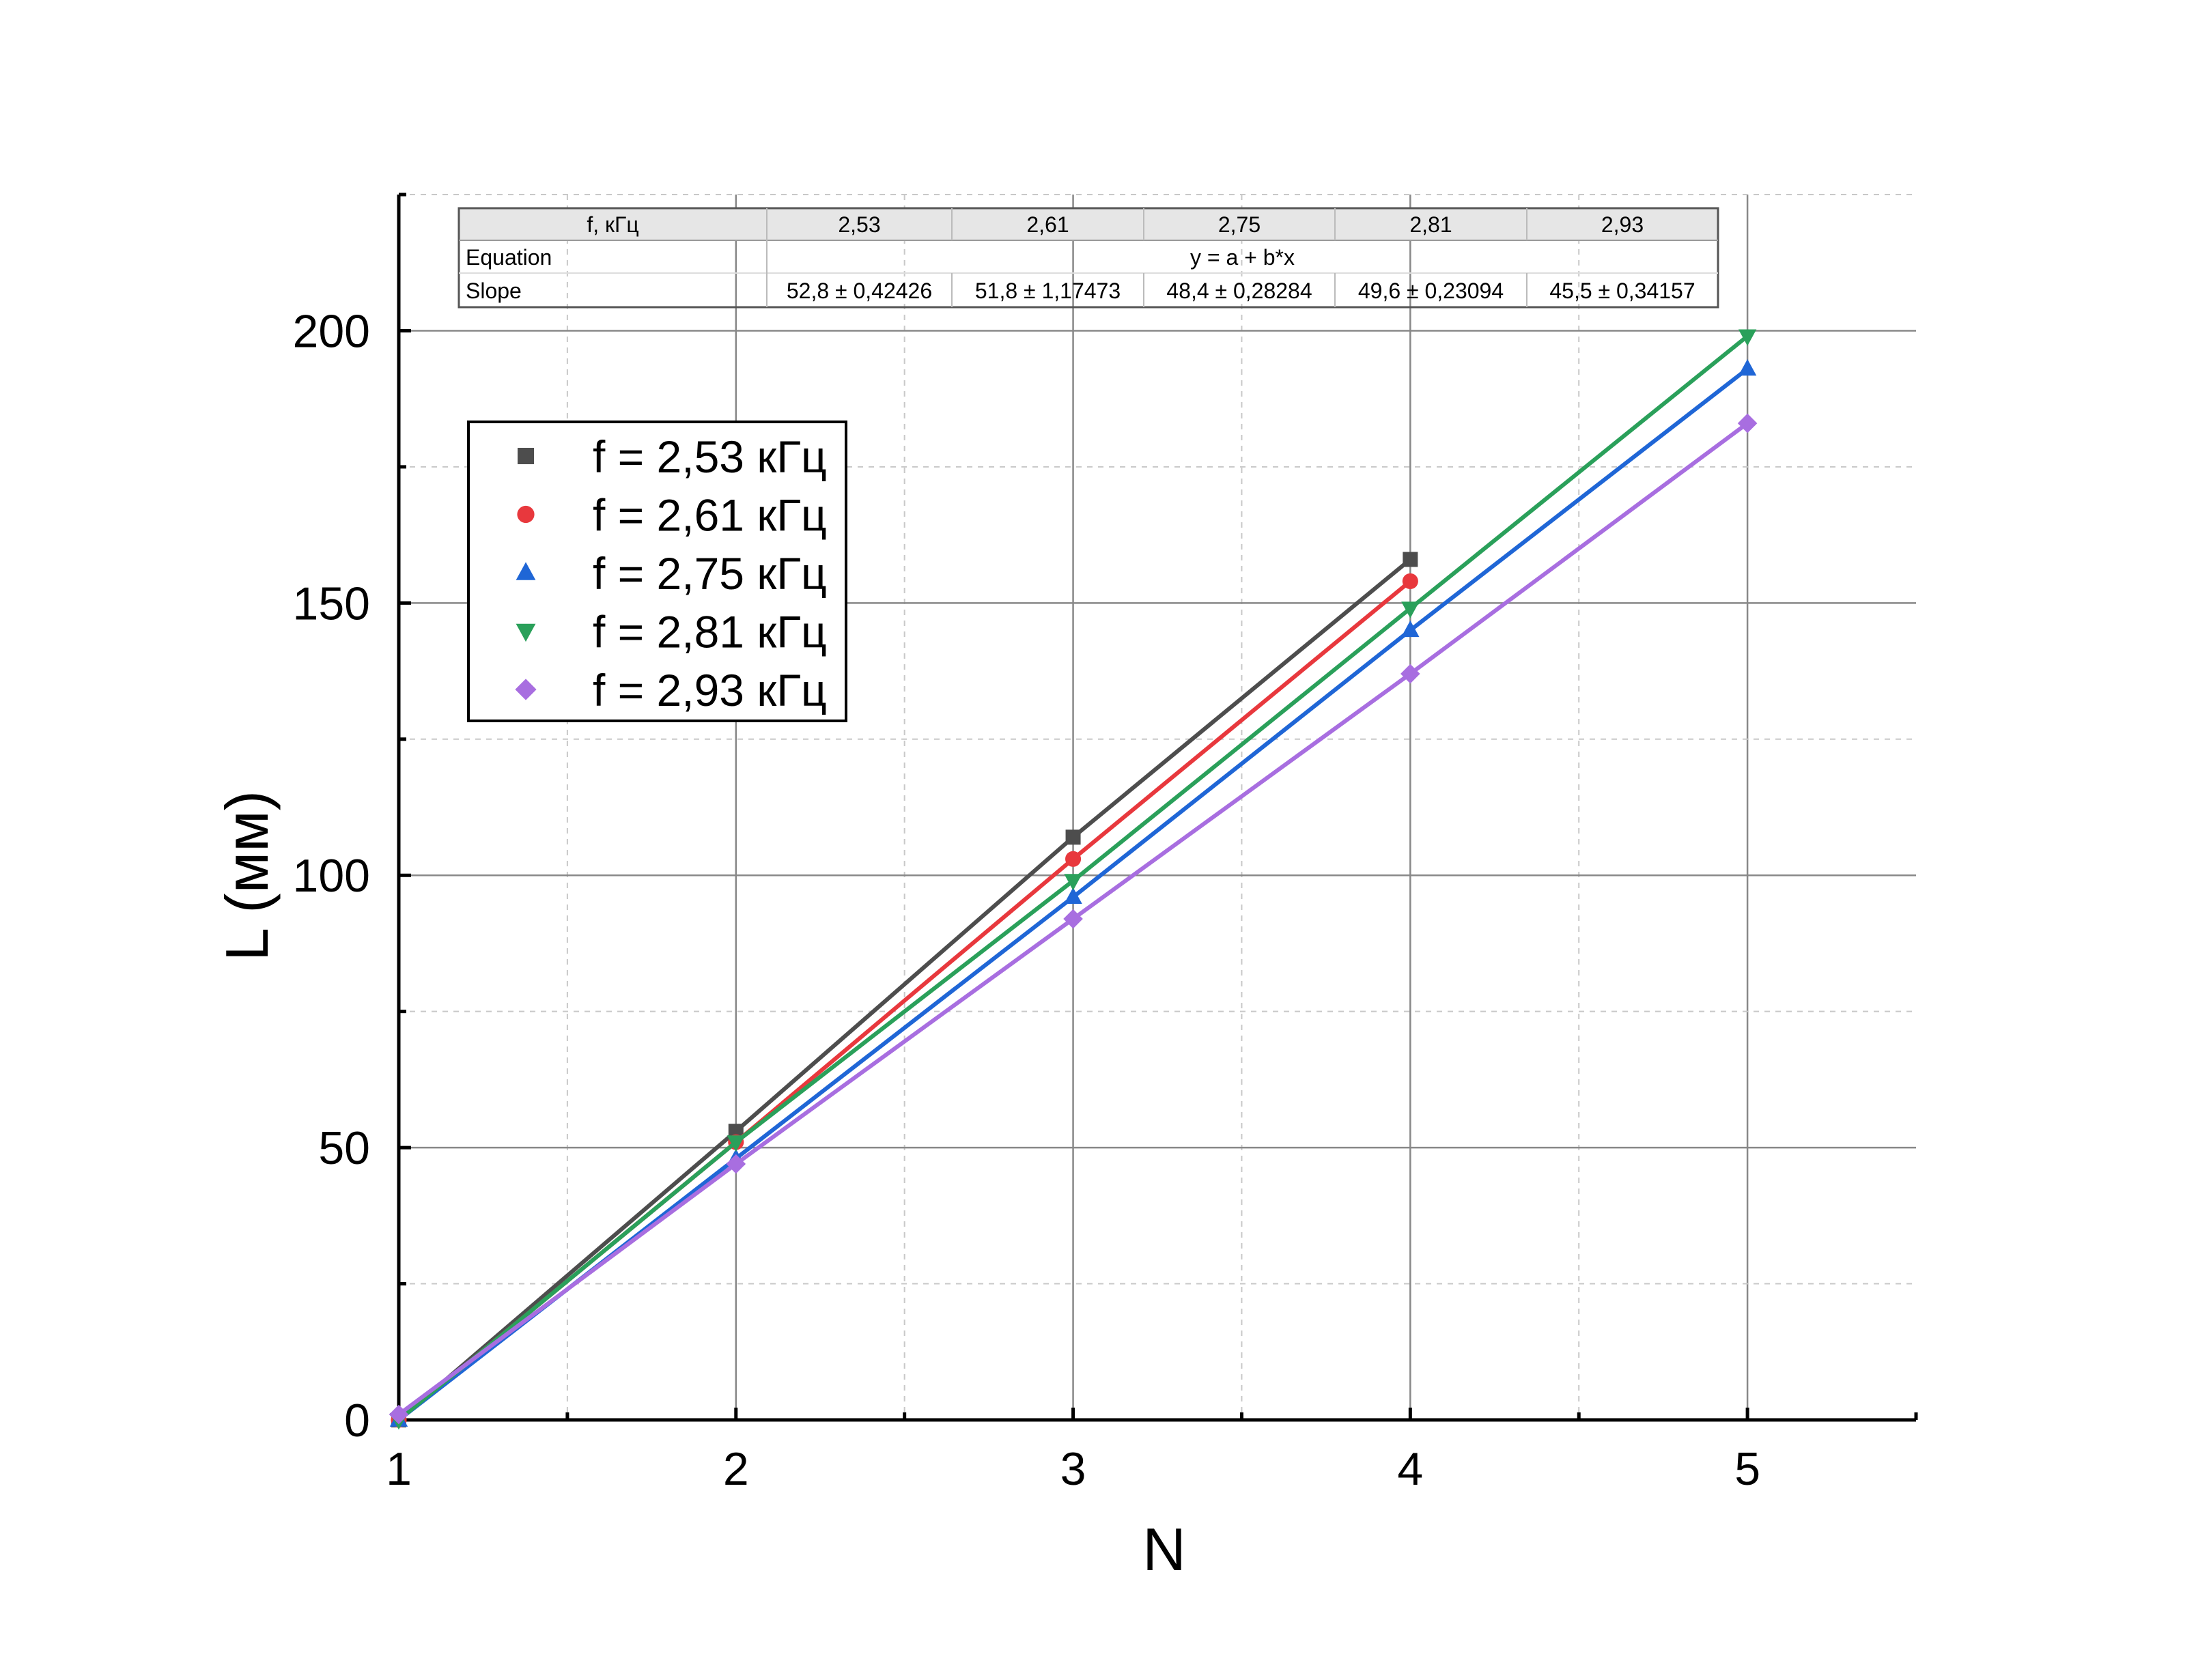 The height and width of the screenshot is (1680, 2196). Describe the element at coordinates (1410, 1469) in the screenshot. I see `x-tick-label: 4` at that location.